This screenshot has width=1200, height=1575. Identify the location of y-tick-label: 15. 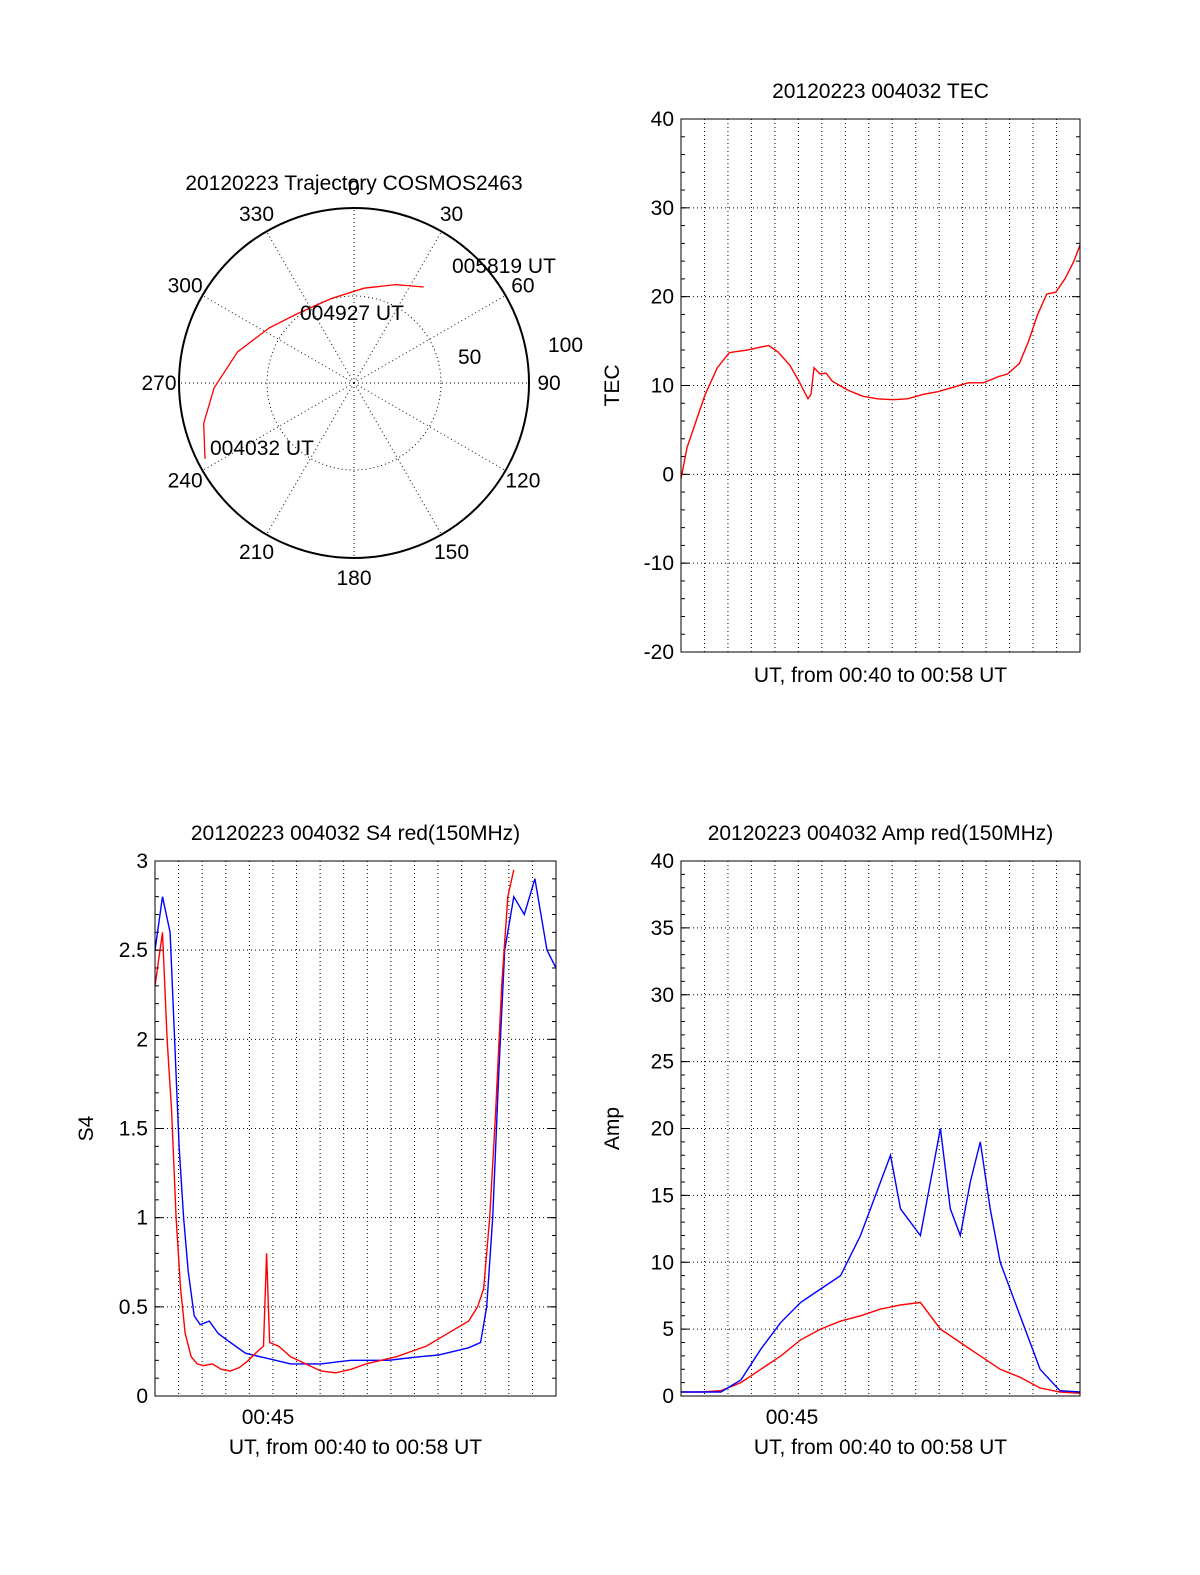
(662, 1195).